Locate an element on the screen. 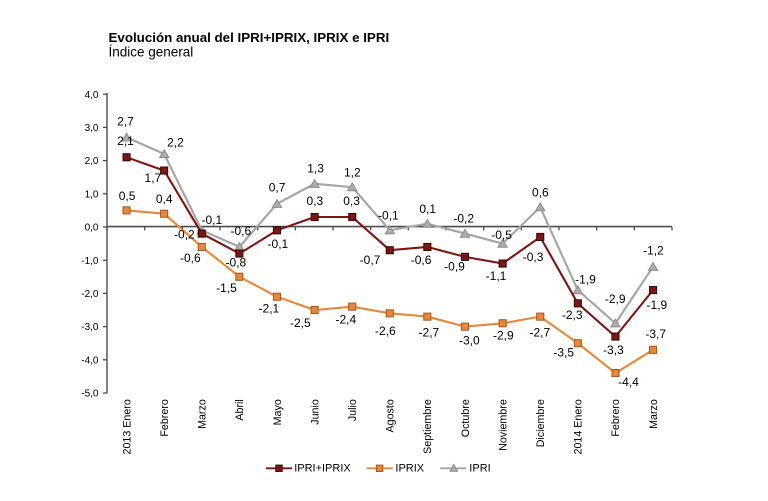 This screenshot has height=501, width=768. svg-text: 2013 Enero is located at coordinates (127, 426).